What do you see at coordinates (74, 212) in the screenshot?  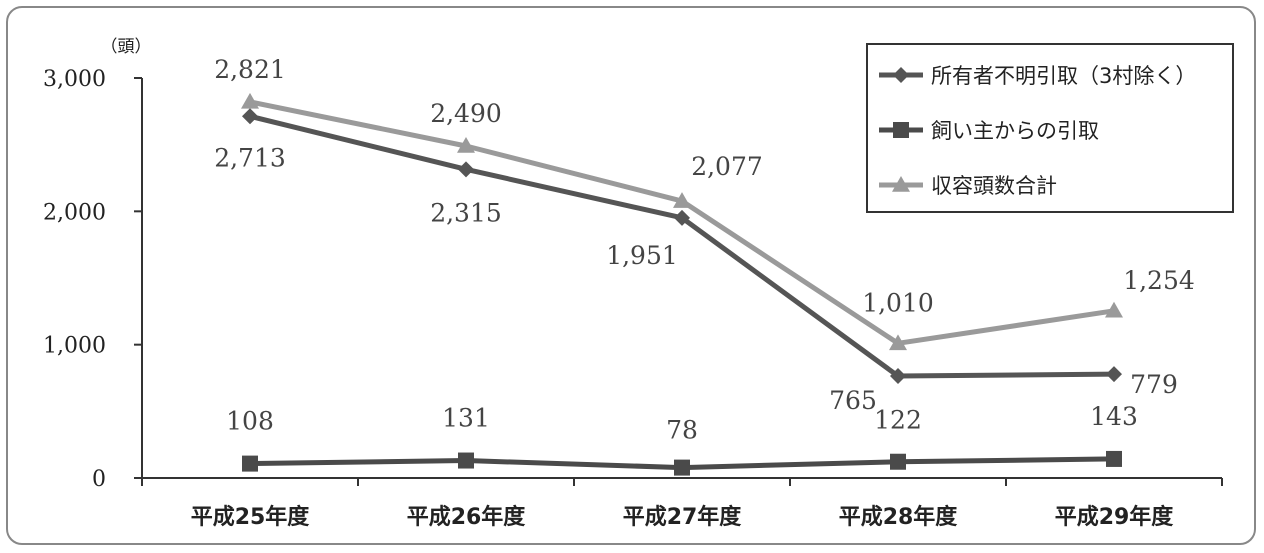 I see `y-tick-label: 2,000` at bounding box center [74, 212].